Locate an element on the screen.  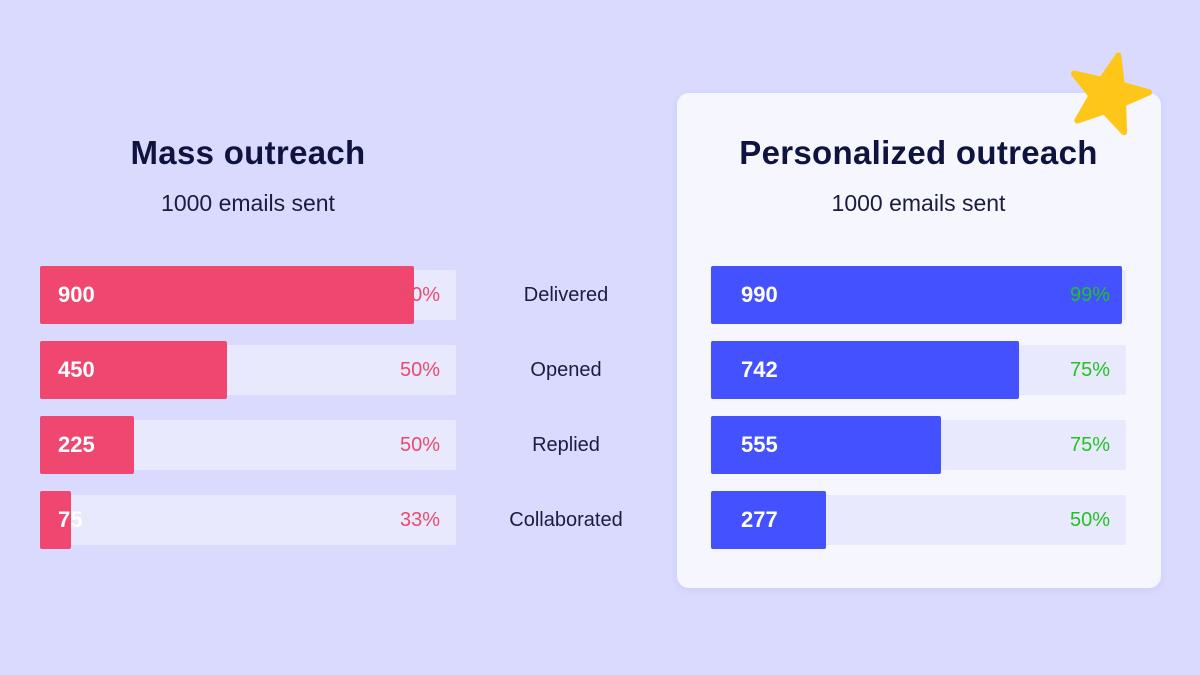
personalized-row-opened: 742 75% is located at coordinates (918, 370).